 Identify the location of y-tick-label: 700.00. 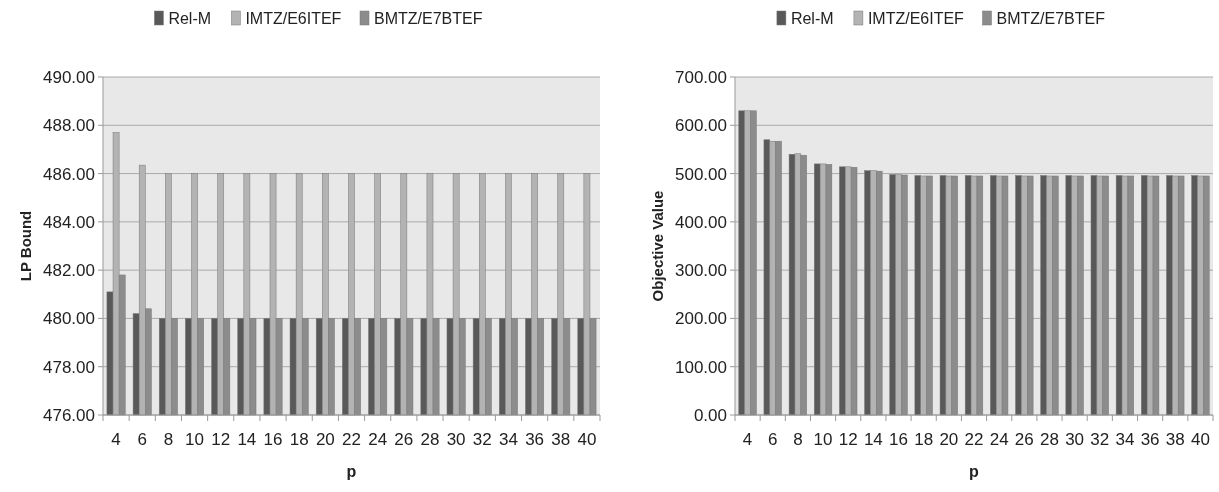
(701, 77).